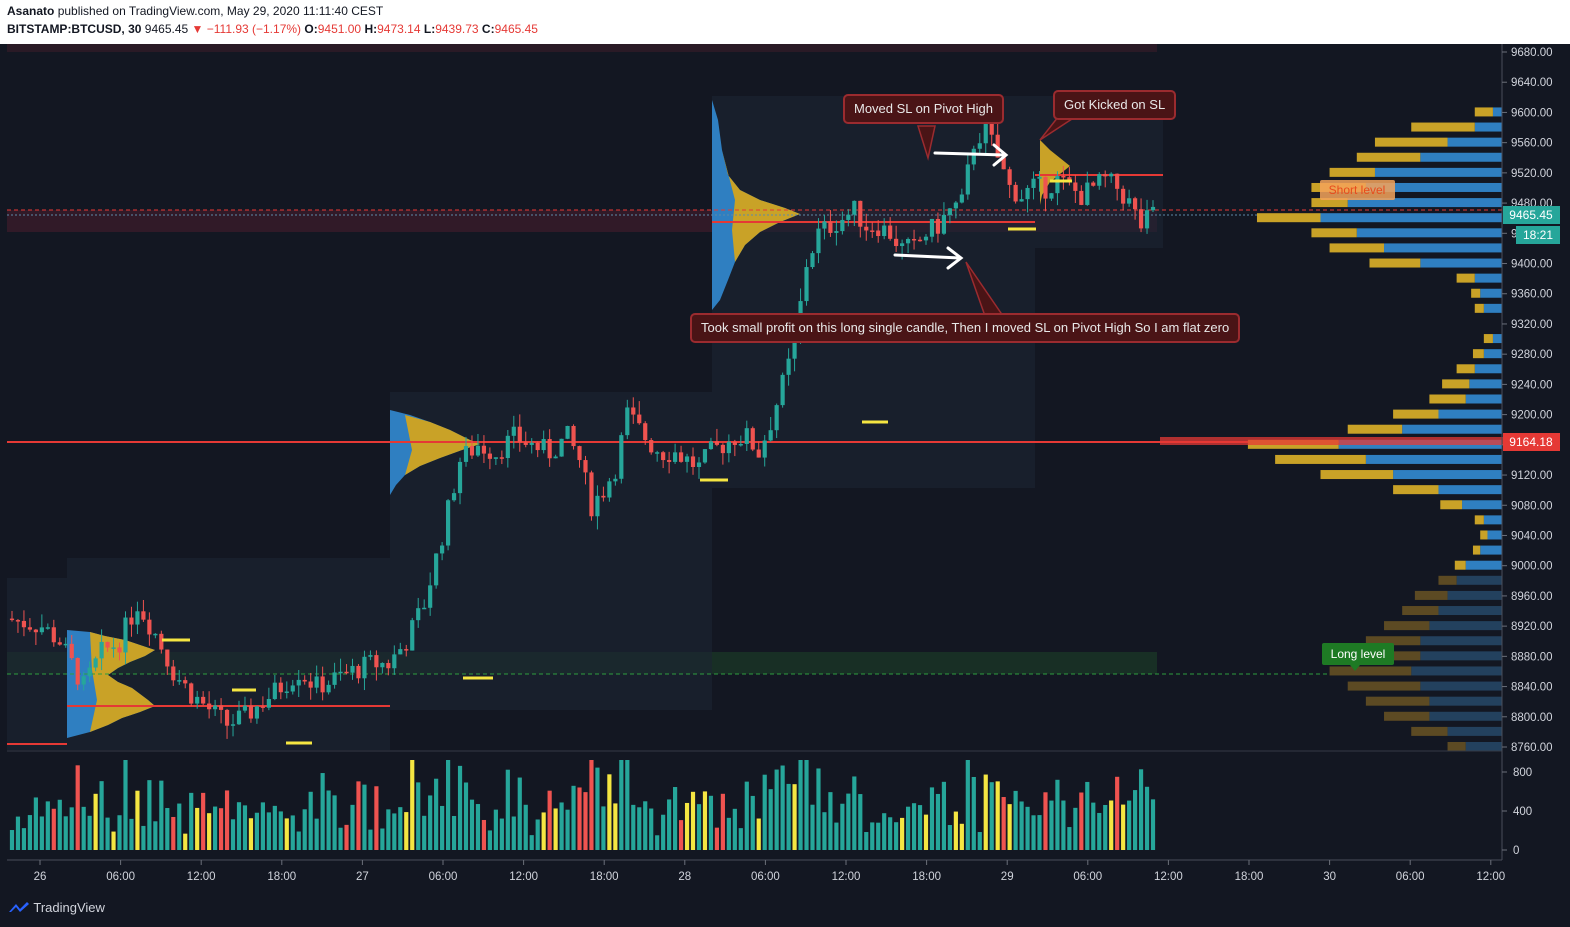 The image size is (1570, 927). Describe the element at coordinates (1115, 105) in the screenshot. I see `callout-got-kicked: Got Kicked on SL` at that location.